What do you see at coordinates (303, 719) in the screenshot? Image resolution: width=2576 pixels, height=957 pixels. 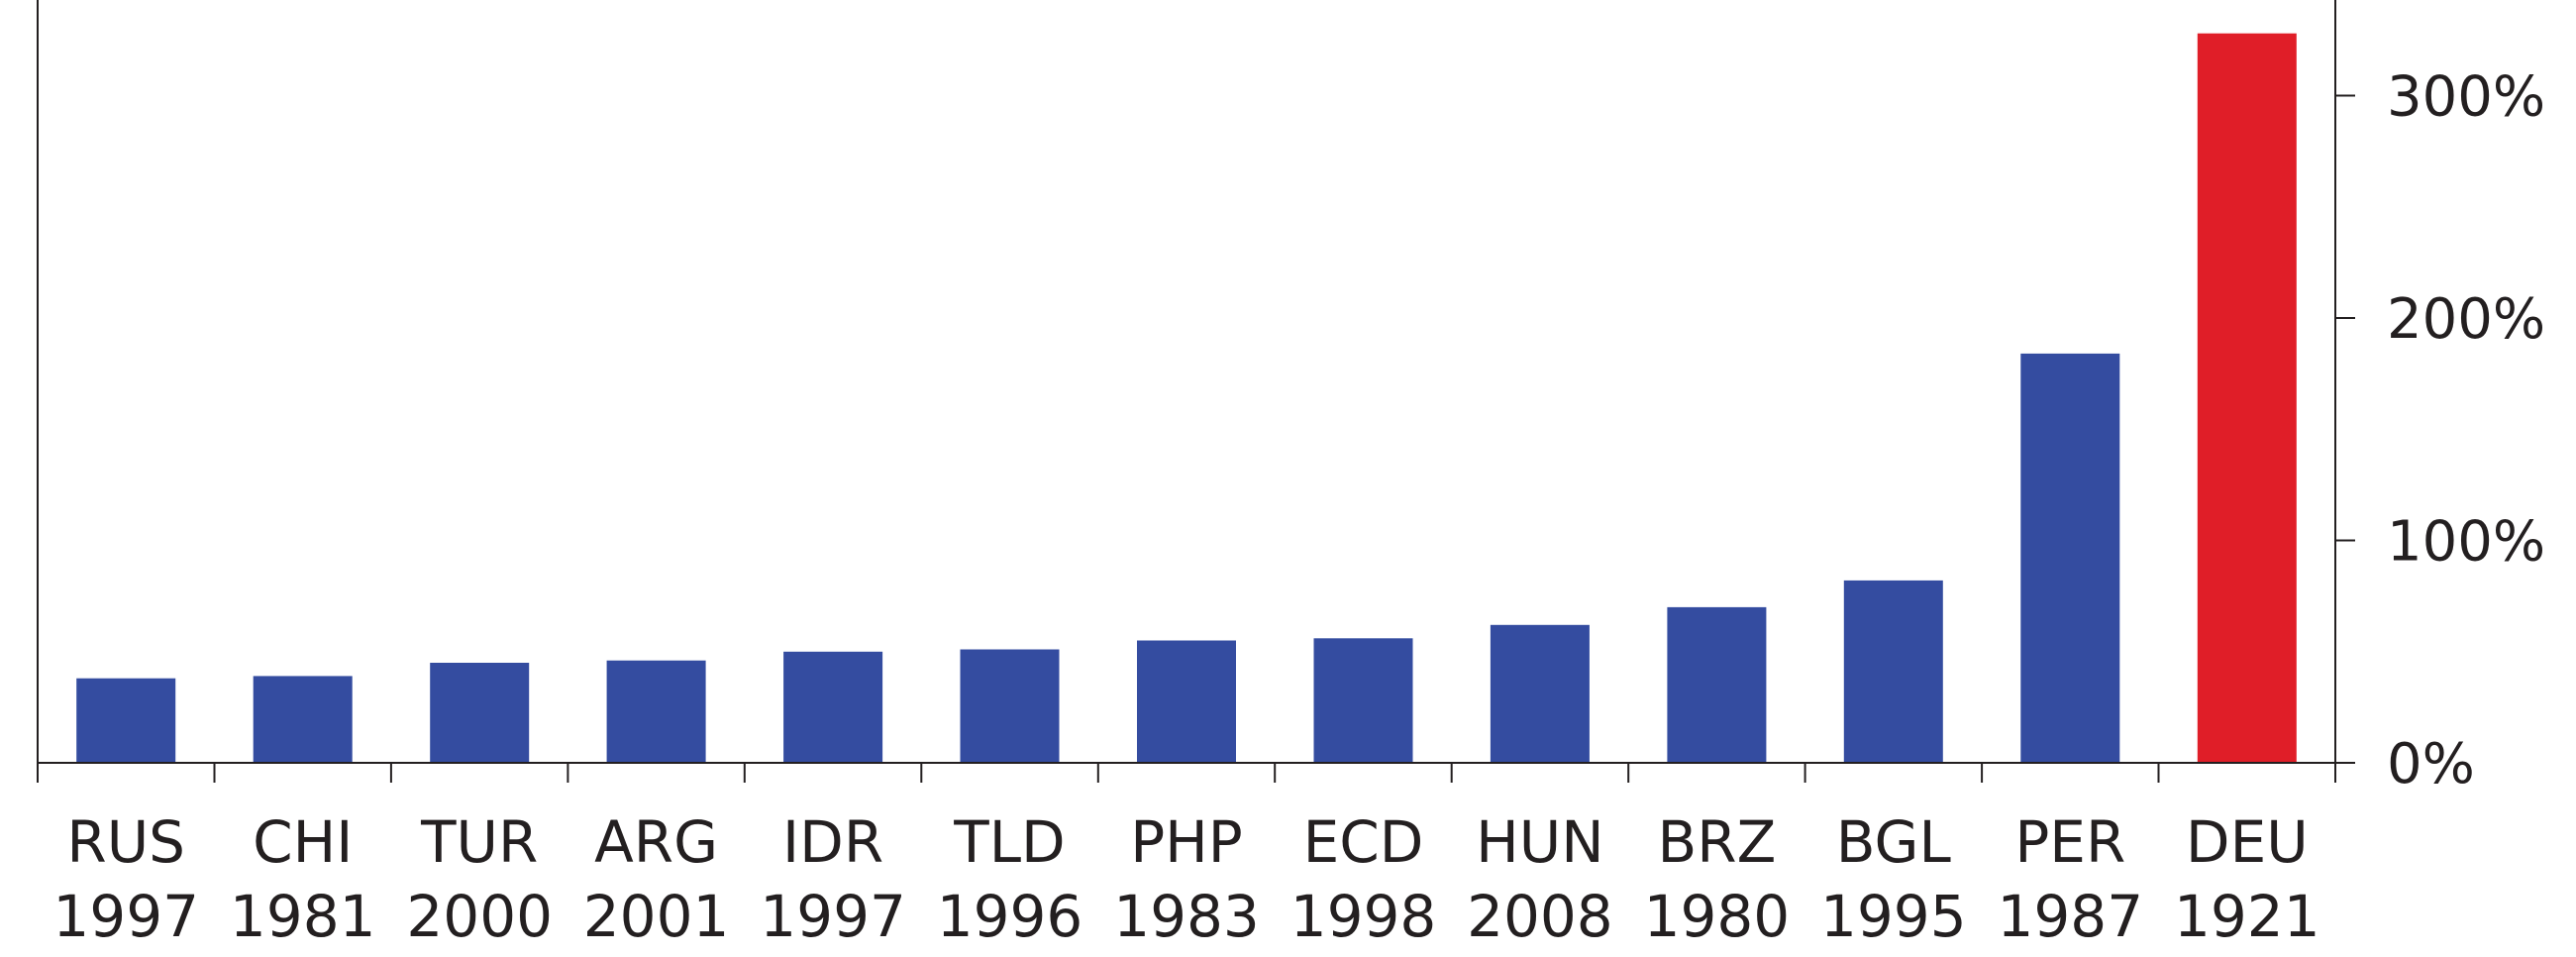 I see `bar-chi-1981` at bounding box center [303, 719].